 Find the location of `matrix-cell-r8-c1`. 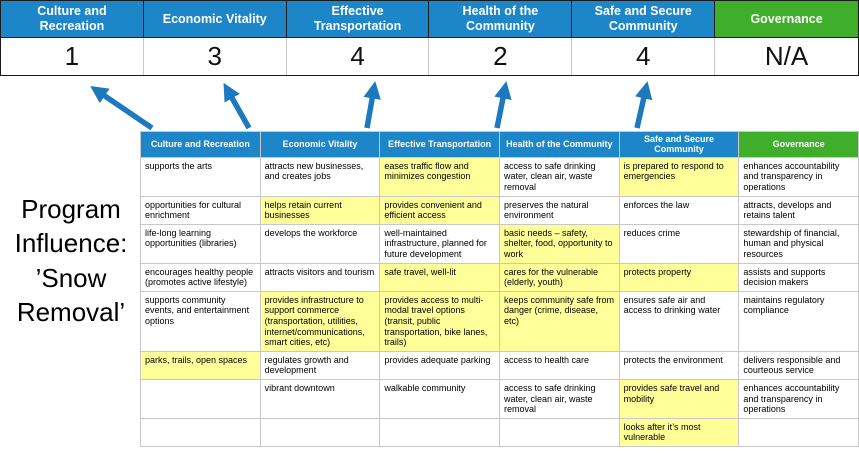

matrix-cell-r8-c1 is located at coordinates (200, 432).